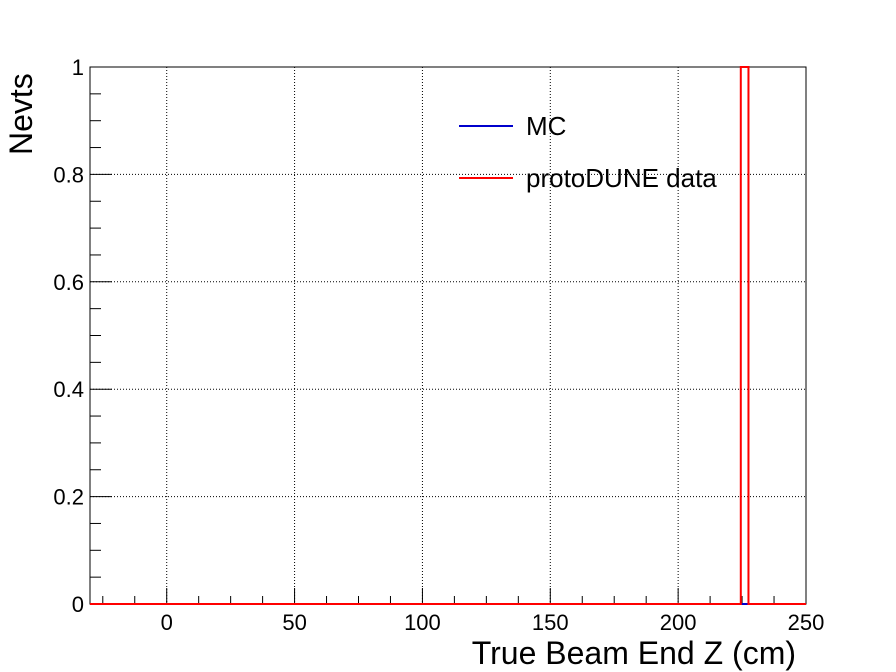 Image resolution: width=896 pixels, height=672 pixels. I want to click on x-tick-label: 50, so click(294, 622).